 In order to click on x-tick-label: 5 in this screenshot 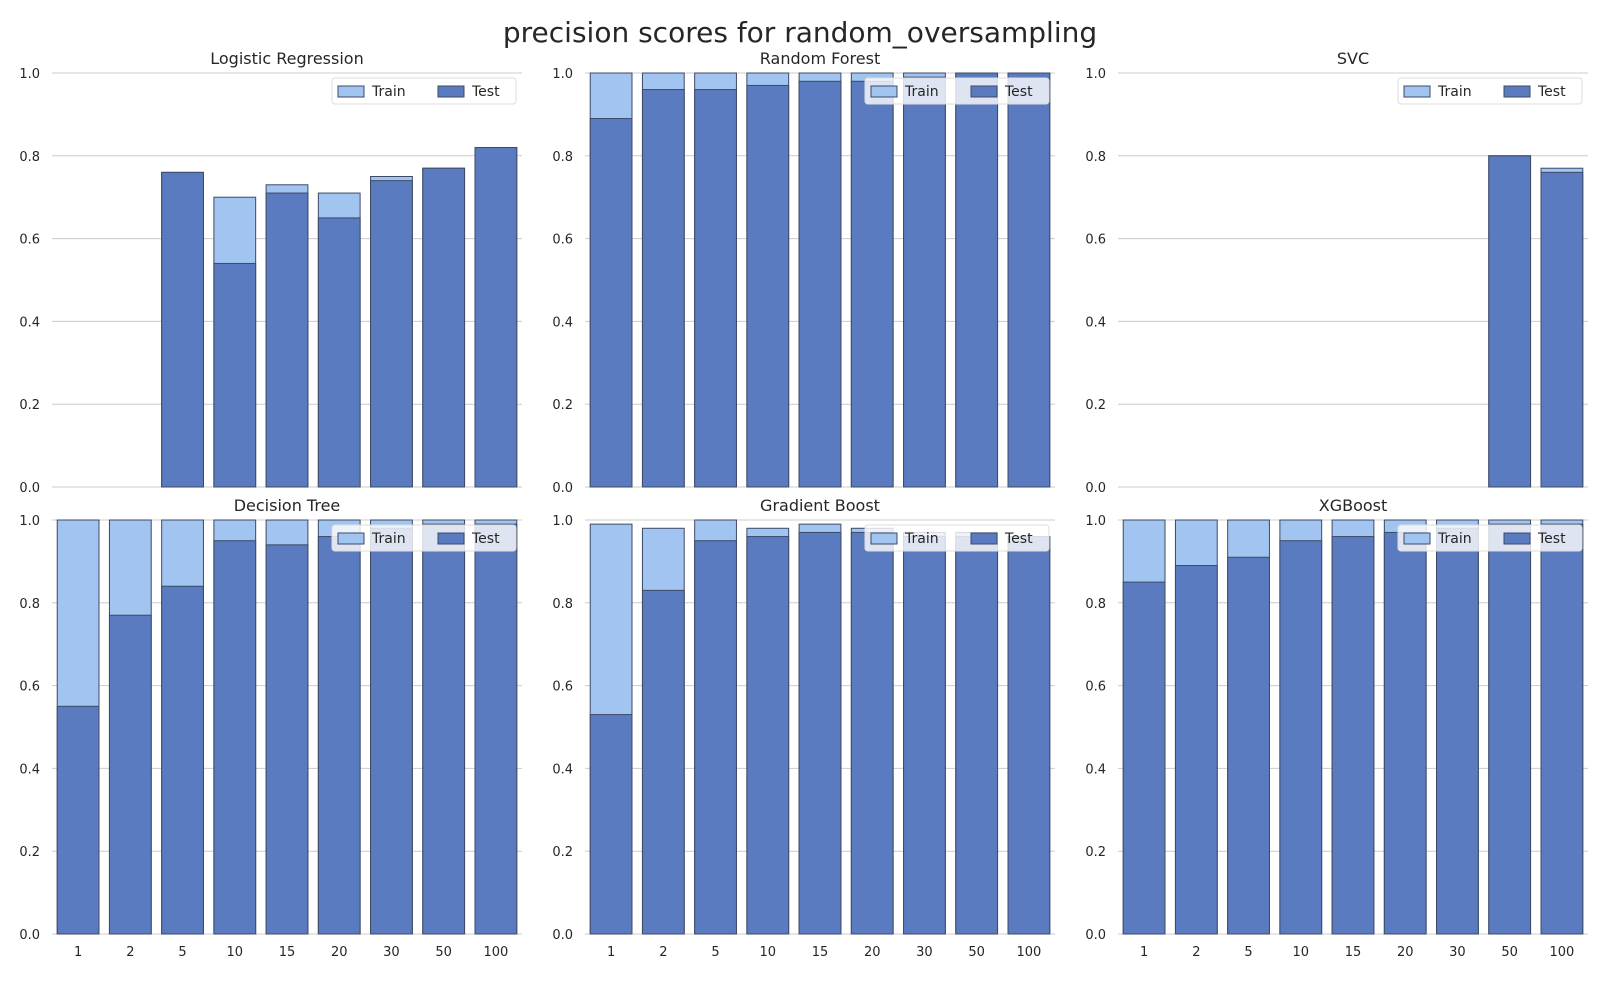, I will do `click(715, 952)`.